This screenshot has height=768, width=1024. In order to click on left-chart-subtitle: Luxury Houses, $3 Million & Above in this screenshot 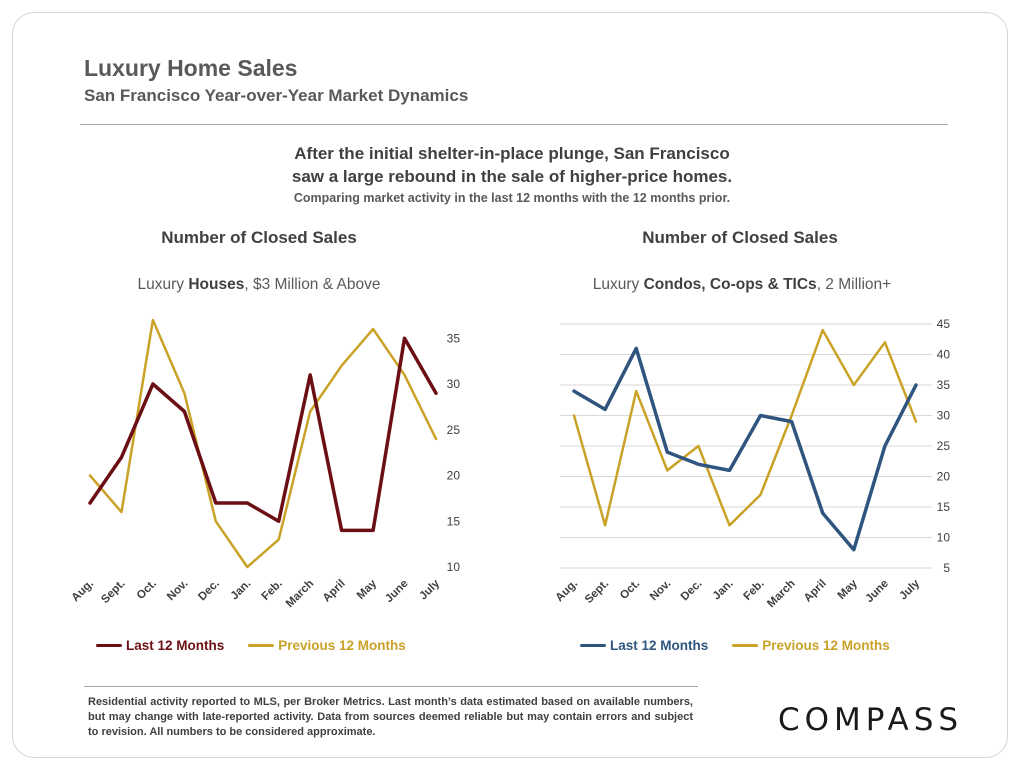, I will do `click(259, 285)`.